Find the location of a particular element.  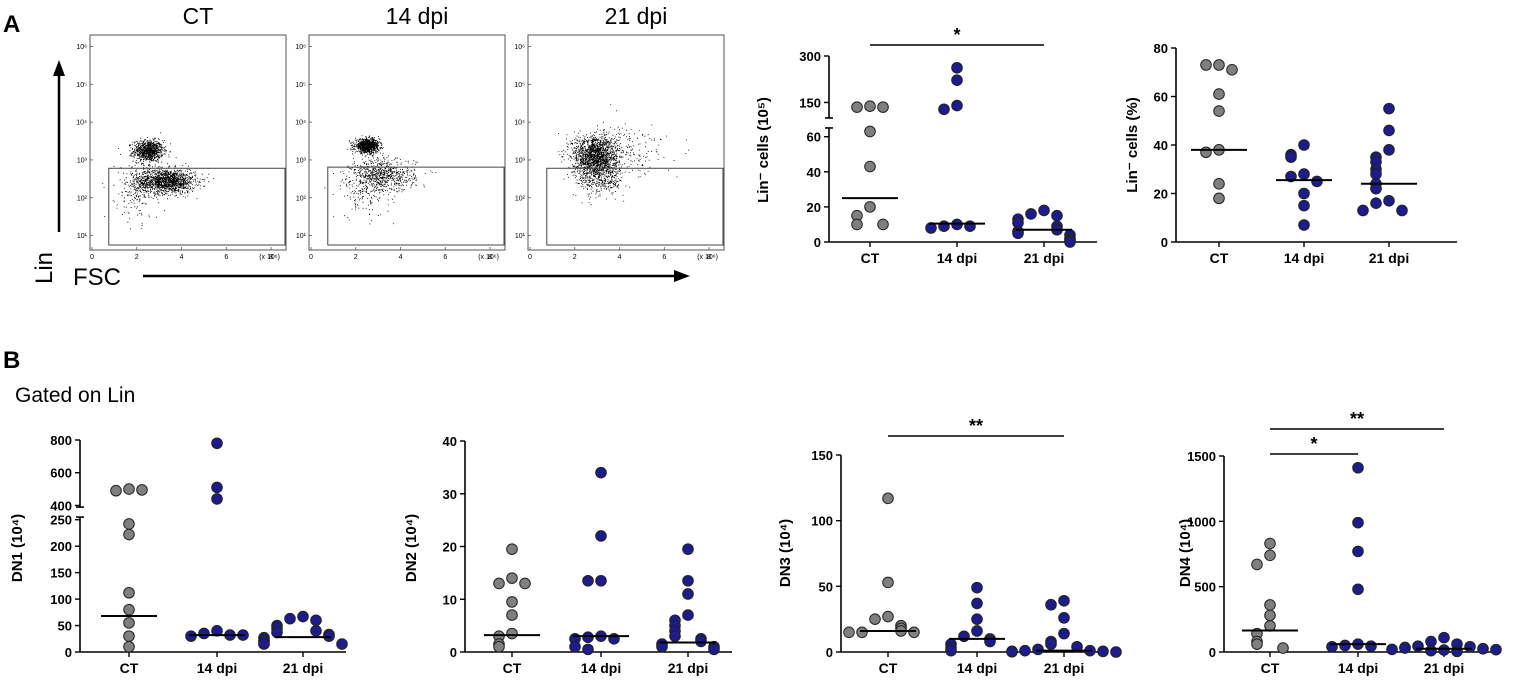

ytick-label: 20 is located at coordinates (1161, 194).